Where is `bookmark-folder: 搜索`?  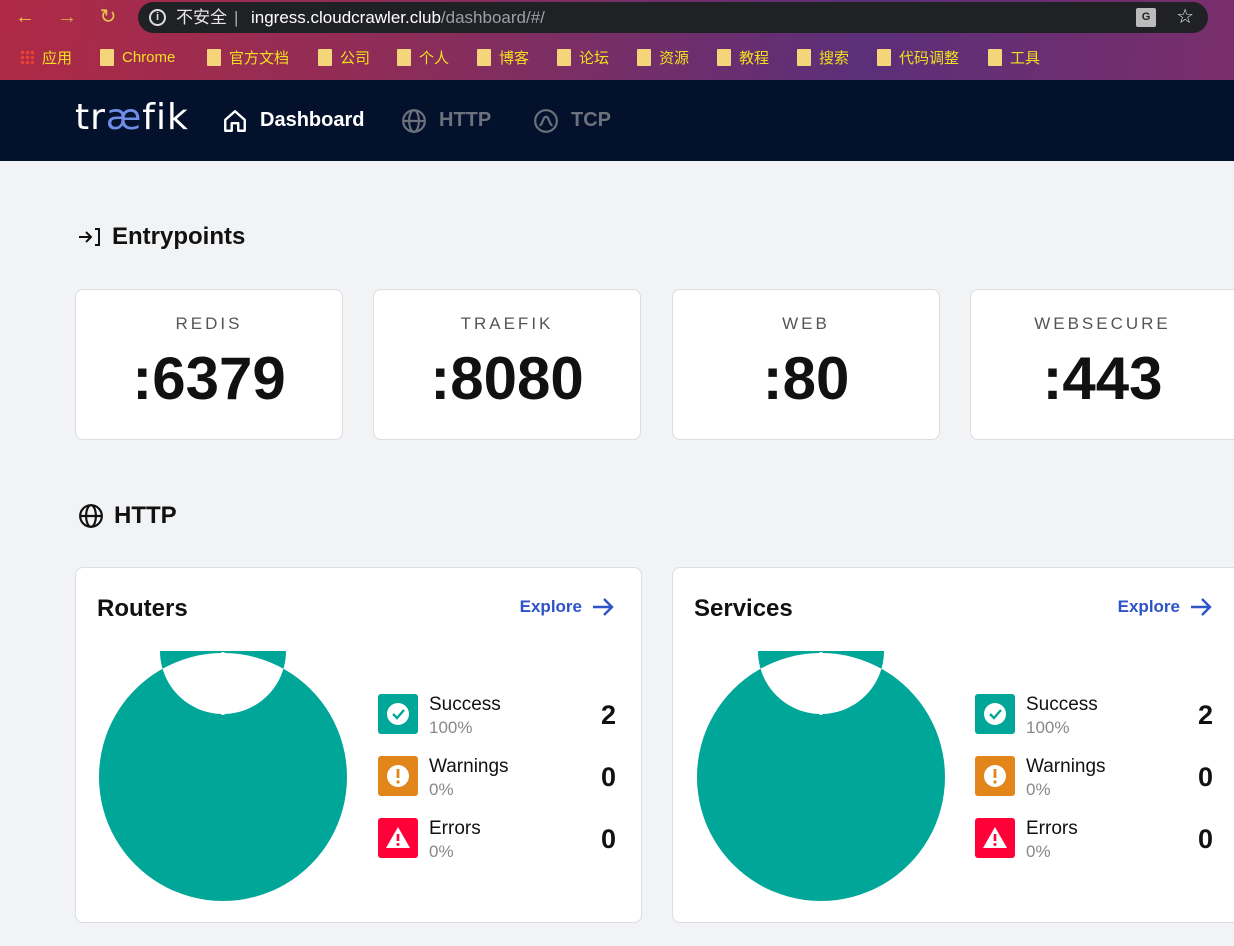 bookmark-folder: 搜索 is located at coordinates (823, 57).